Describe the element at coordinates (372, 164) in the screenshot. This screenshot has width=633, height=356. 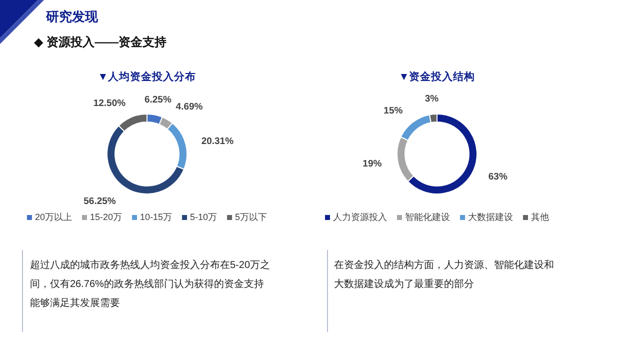
I see `data-label: 19%` at that location.